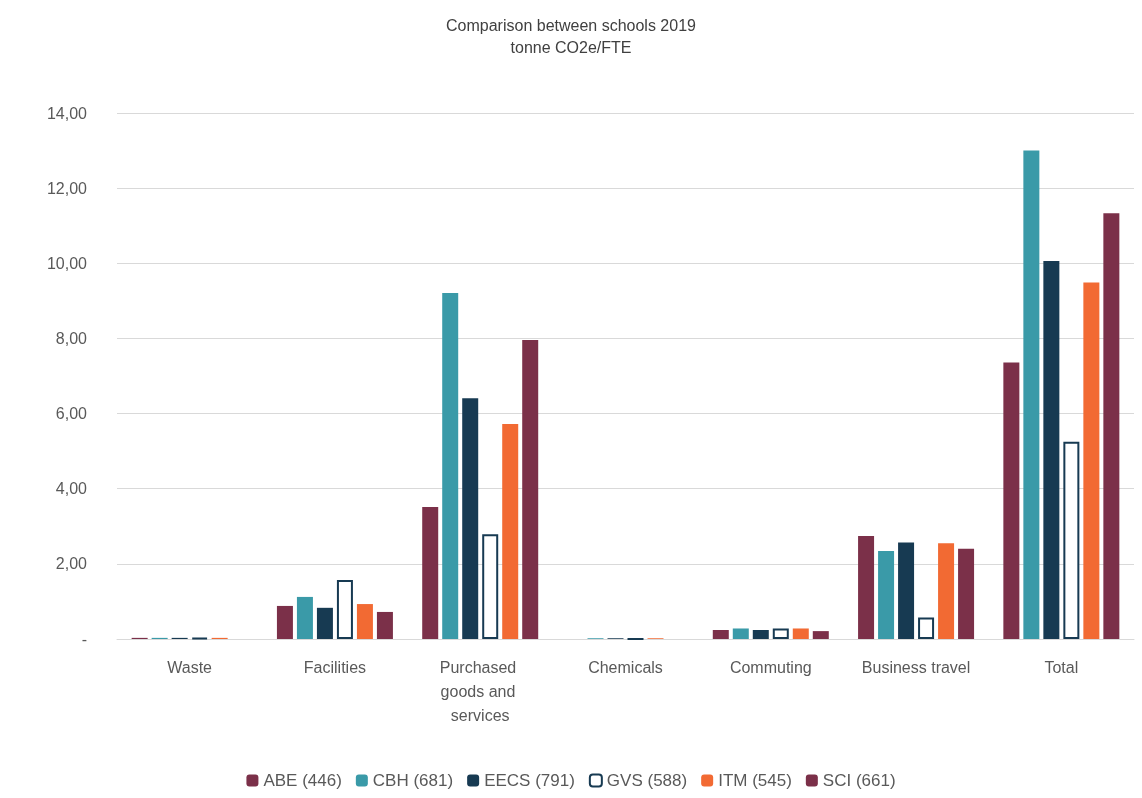 The height and width of the screenshot is (798, 1142). What do you see at coordinates (67, 188) in the screenshot?
I see `y-tick-label: 12,00` at bounding box center [67, 188].